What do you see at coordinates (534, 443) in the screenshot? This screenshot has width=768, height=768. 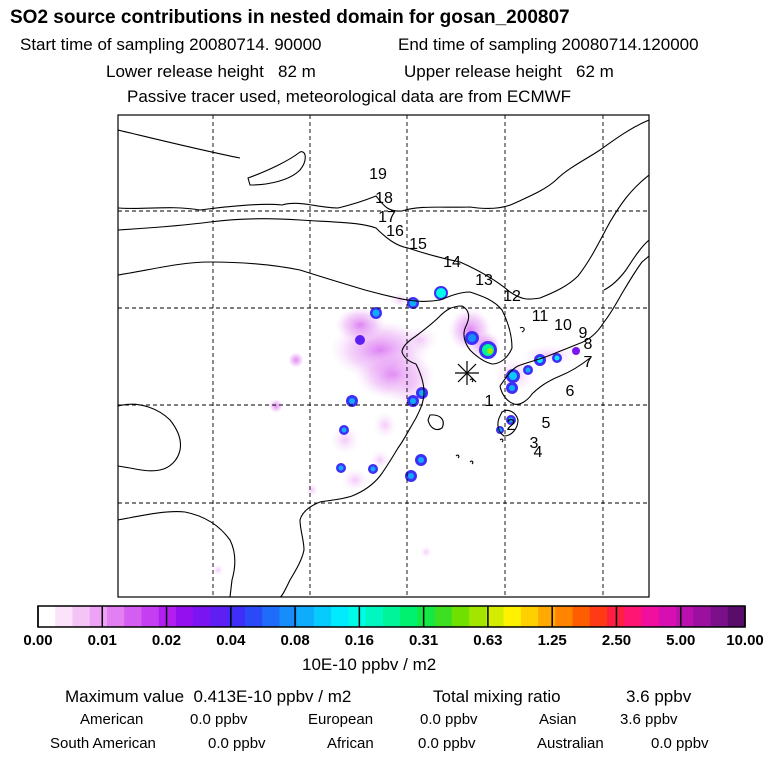 I see `trajectory-label: 3` at bounding box center [534, 443].